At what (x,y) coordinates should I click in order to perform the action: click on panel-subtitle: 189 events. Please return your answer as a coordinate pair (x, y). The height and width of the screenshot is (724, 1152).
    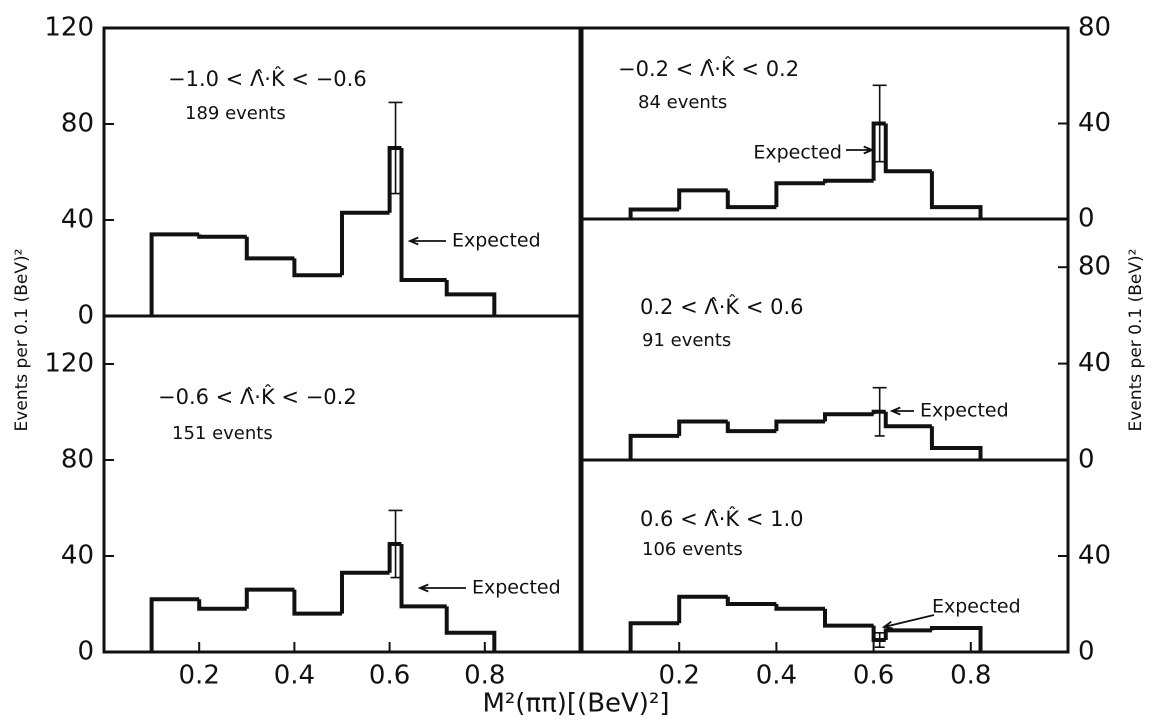
    Looking at the image, I should click on (235, 113).